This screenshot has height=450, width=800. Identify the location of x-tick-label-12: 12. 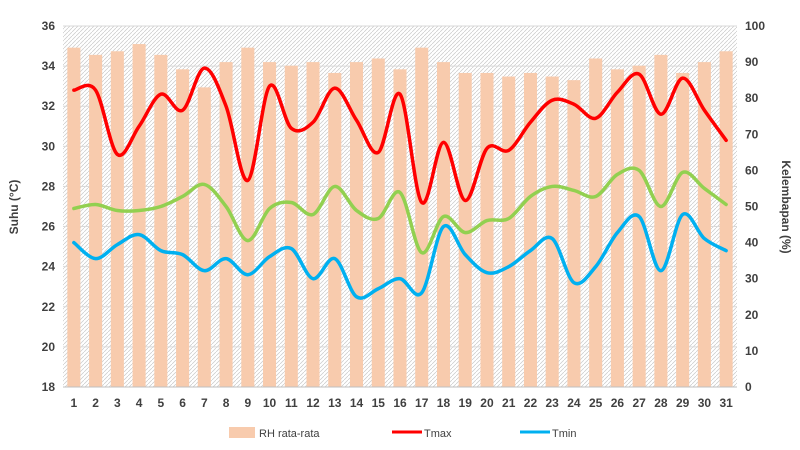
(313, 403).